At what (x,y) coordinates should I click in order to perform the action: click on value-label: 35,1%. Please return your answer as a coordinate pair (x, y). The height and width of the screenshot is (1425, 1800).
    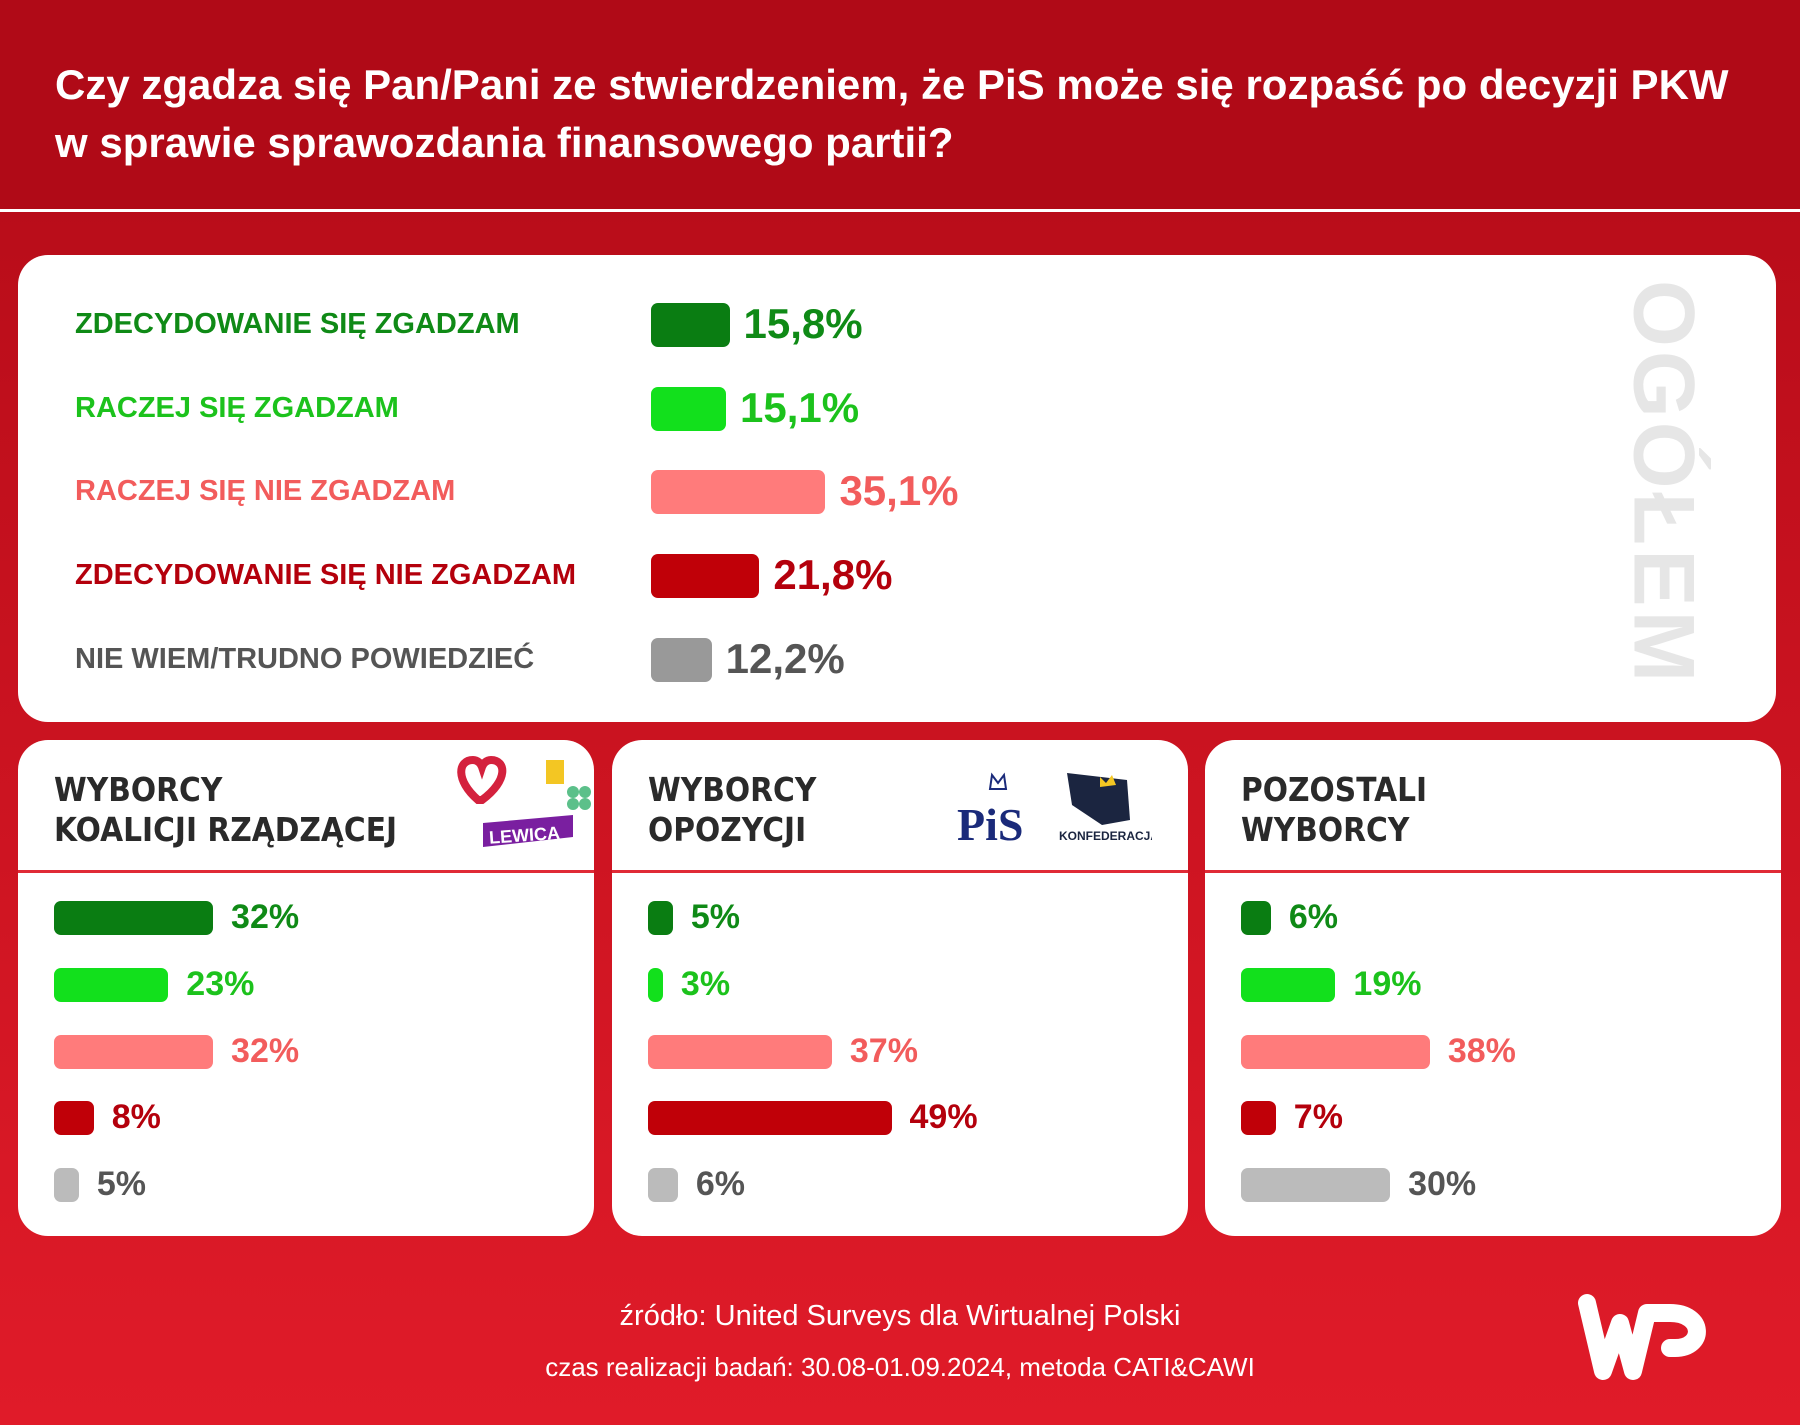
    Looking at the image, I should click on (899, 490).